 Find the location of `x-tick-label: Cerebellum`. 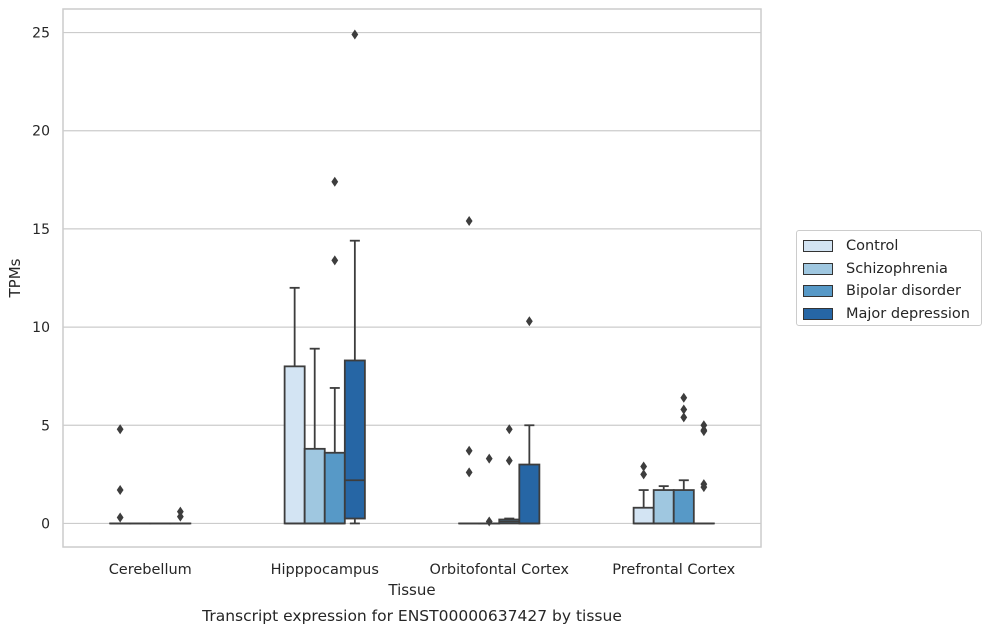

x-tick-label: Cerebellum is located at coordinates (150, 570).